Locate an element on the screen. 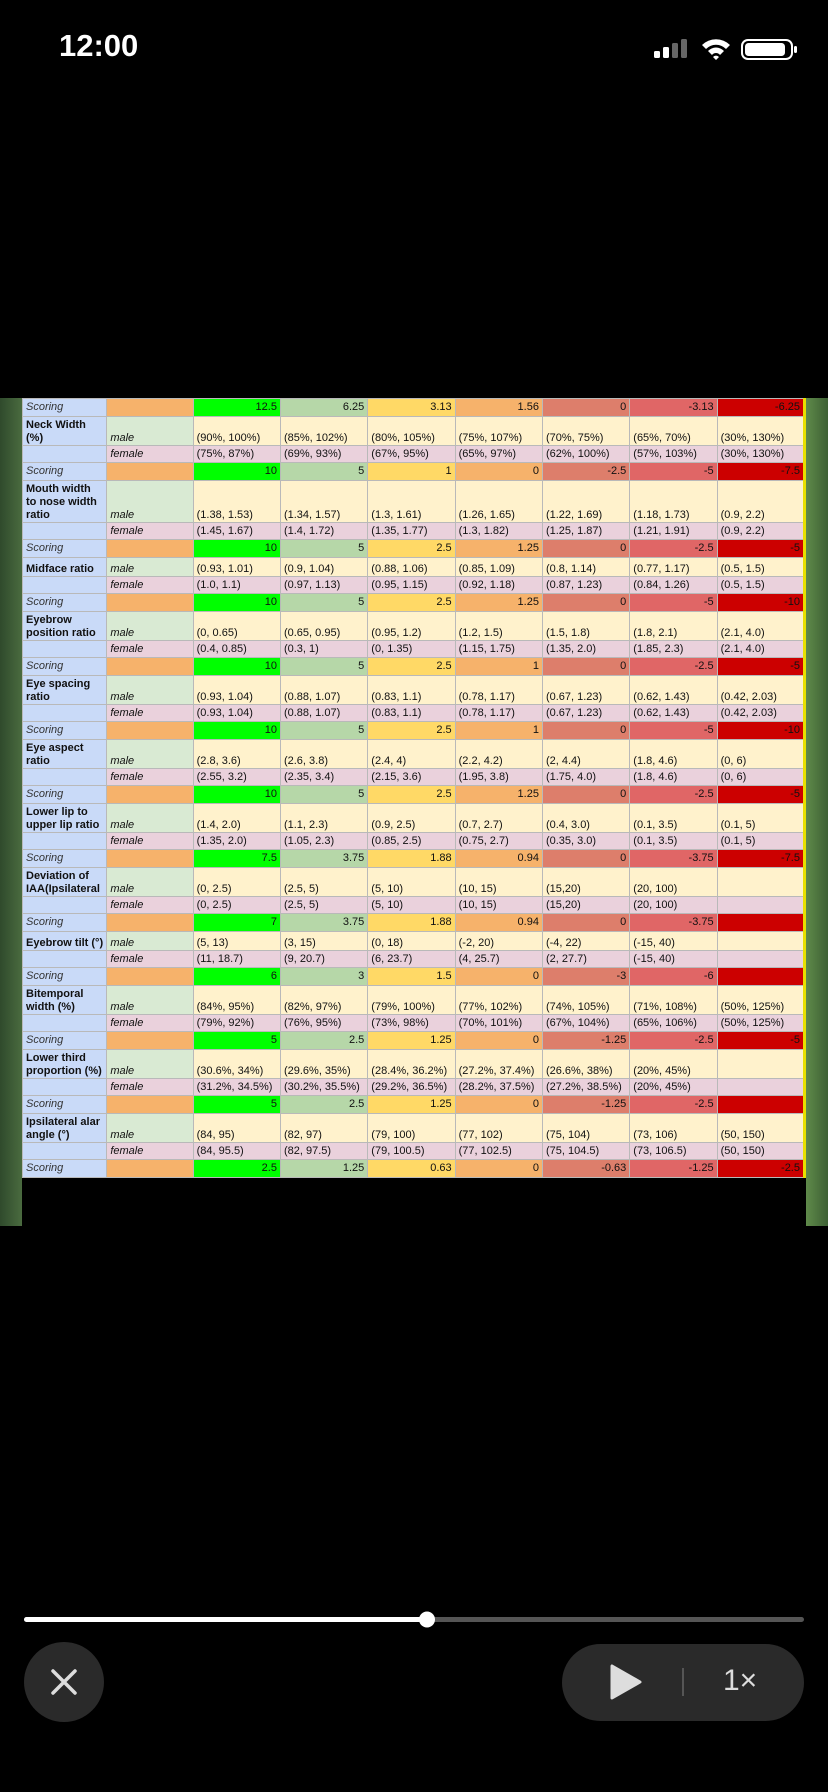 The image size is (828, 1792). metric-label: Eye aspect ratio is located at coordinates (64, 754).